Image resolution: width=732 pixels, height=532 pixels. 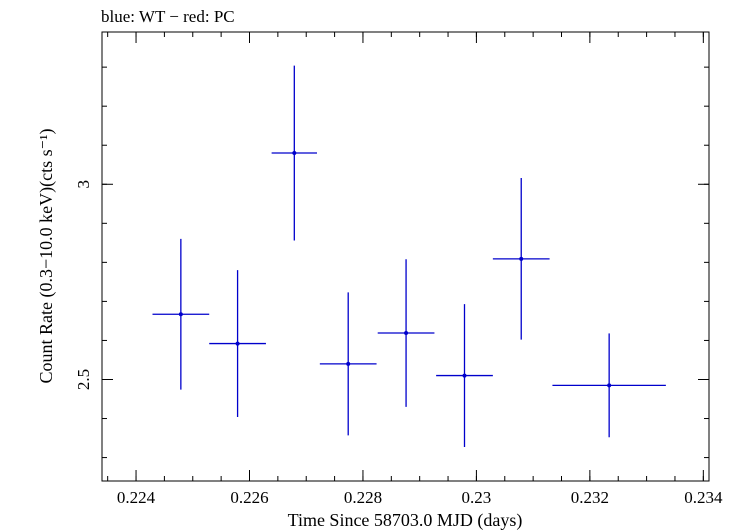 What do you see at coordinates (46, 255) in the screenshot?
I see `y-axis-label: Count Rate (0.3−10.0 keV)(cts s⁻¹)` at bounding box center [46, 255].